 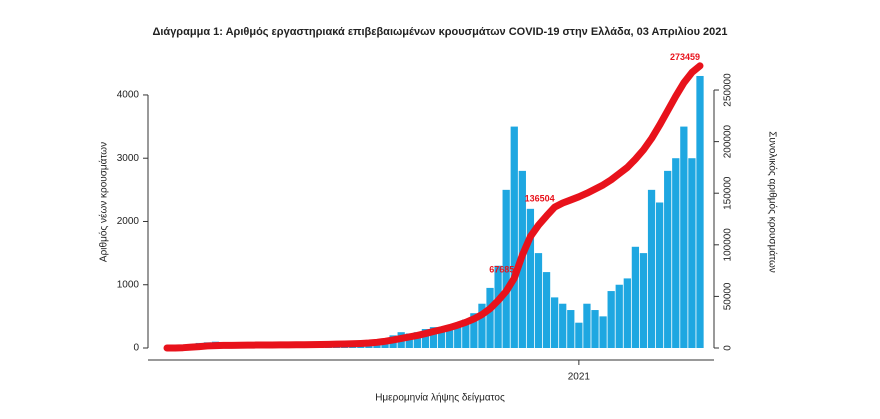 What do you see at coordinates (728, 141) in the screenshot?
I see `y2-tick-label: 200000` at bounding box center [728, 141].